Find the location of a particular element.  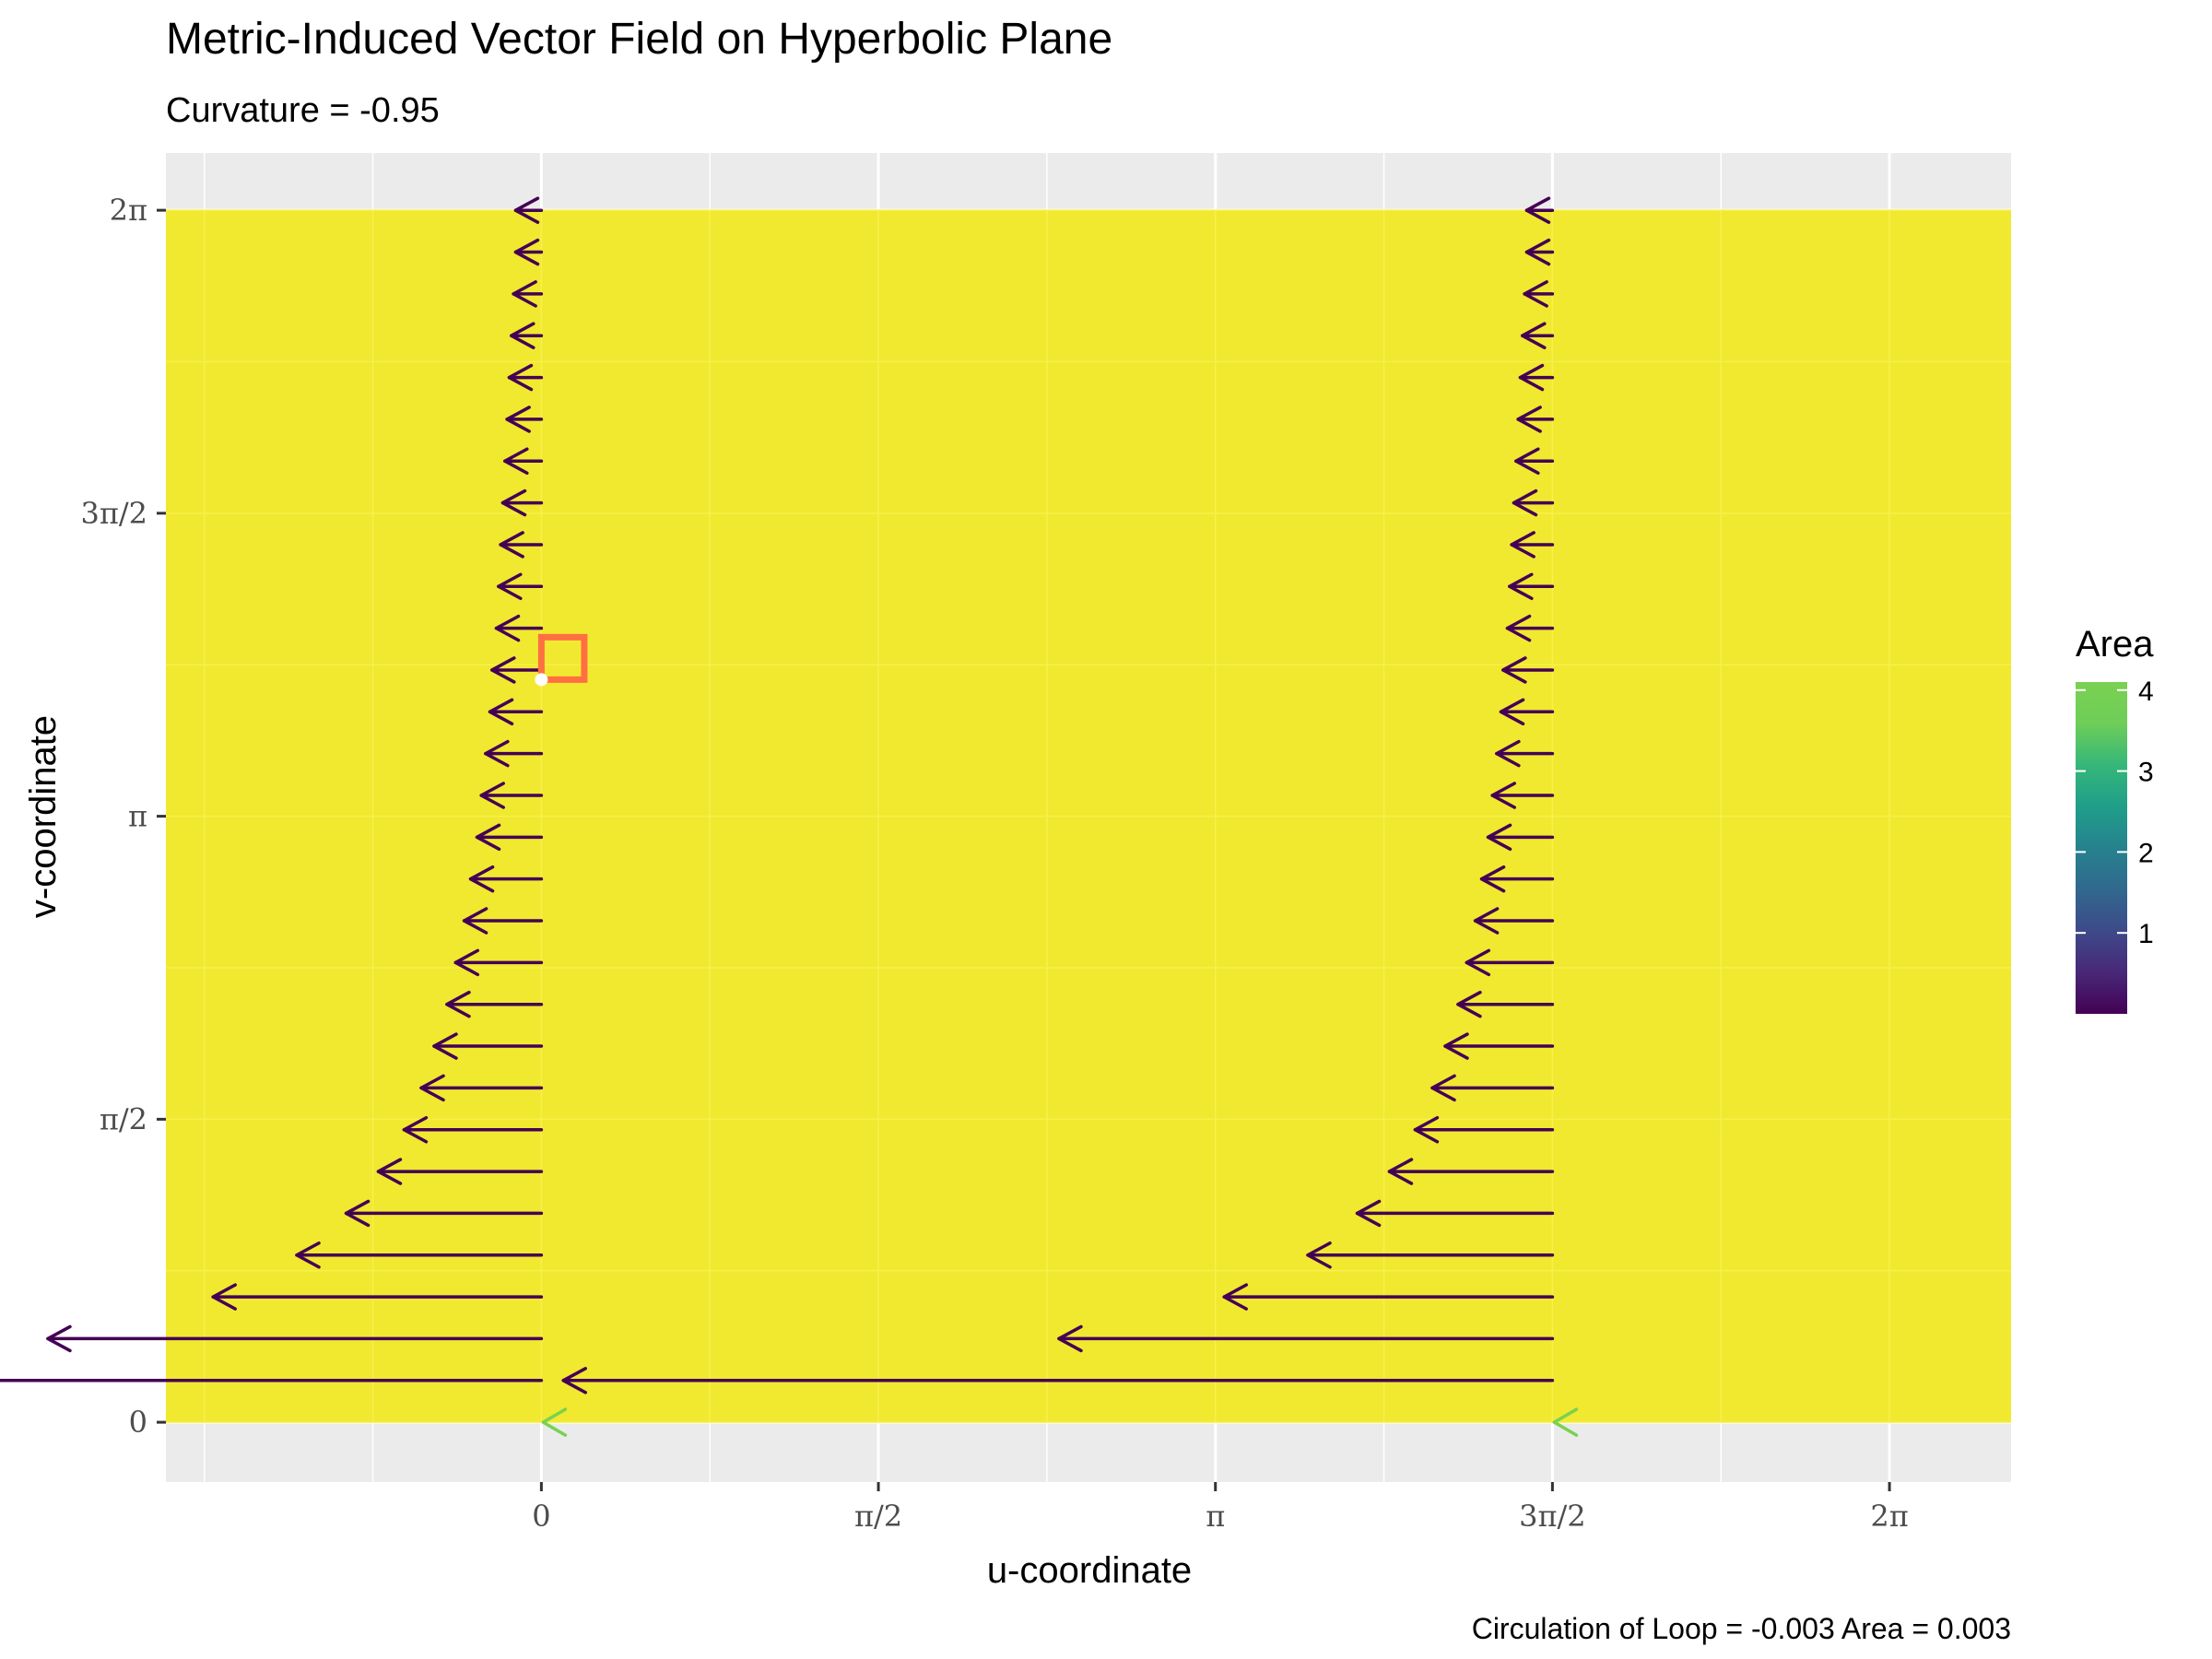

x-axis-title: u-coordinate is located at coordinates (1089, 1570).